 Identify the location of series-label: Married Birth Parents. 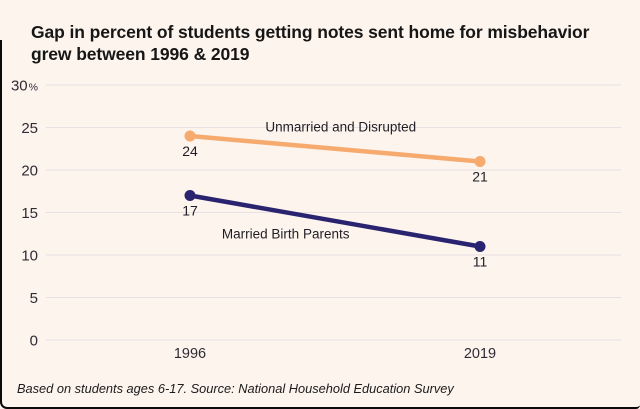
(286, 233).